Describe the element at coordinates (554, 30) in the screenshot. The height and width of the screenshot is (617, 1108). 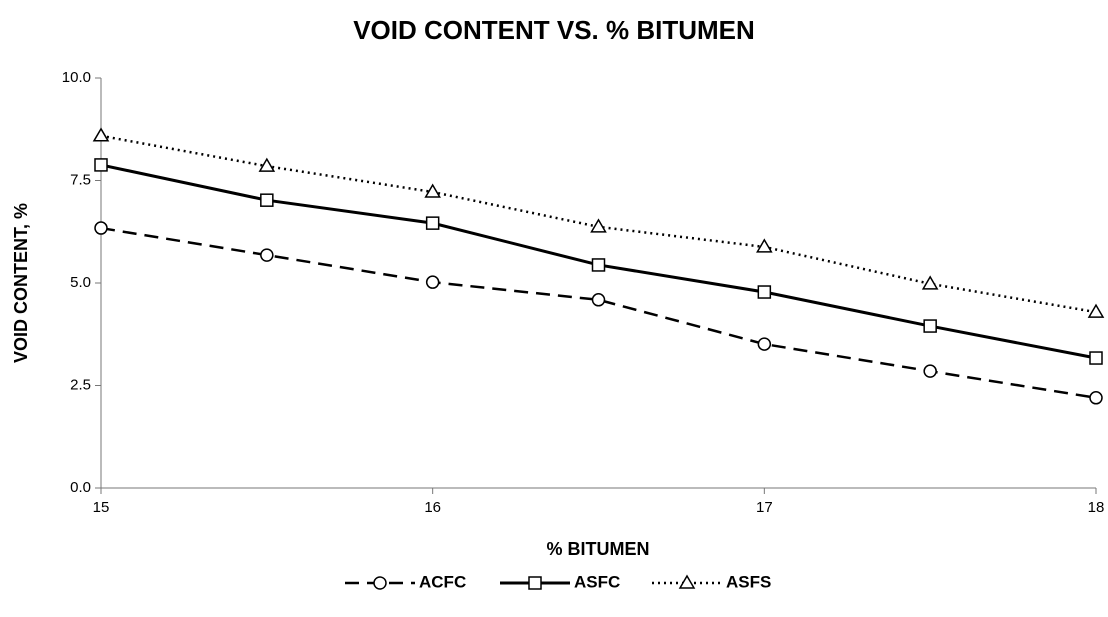
I see `chart-title: VOID CONTENT VS. % BITUMEN` at that location.